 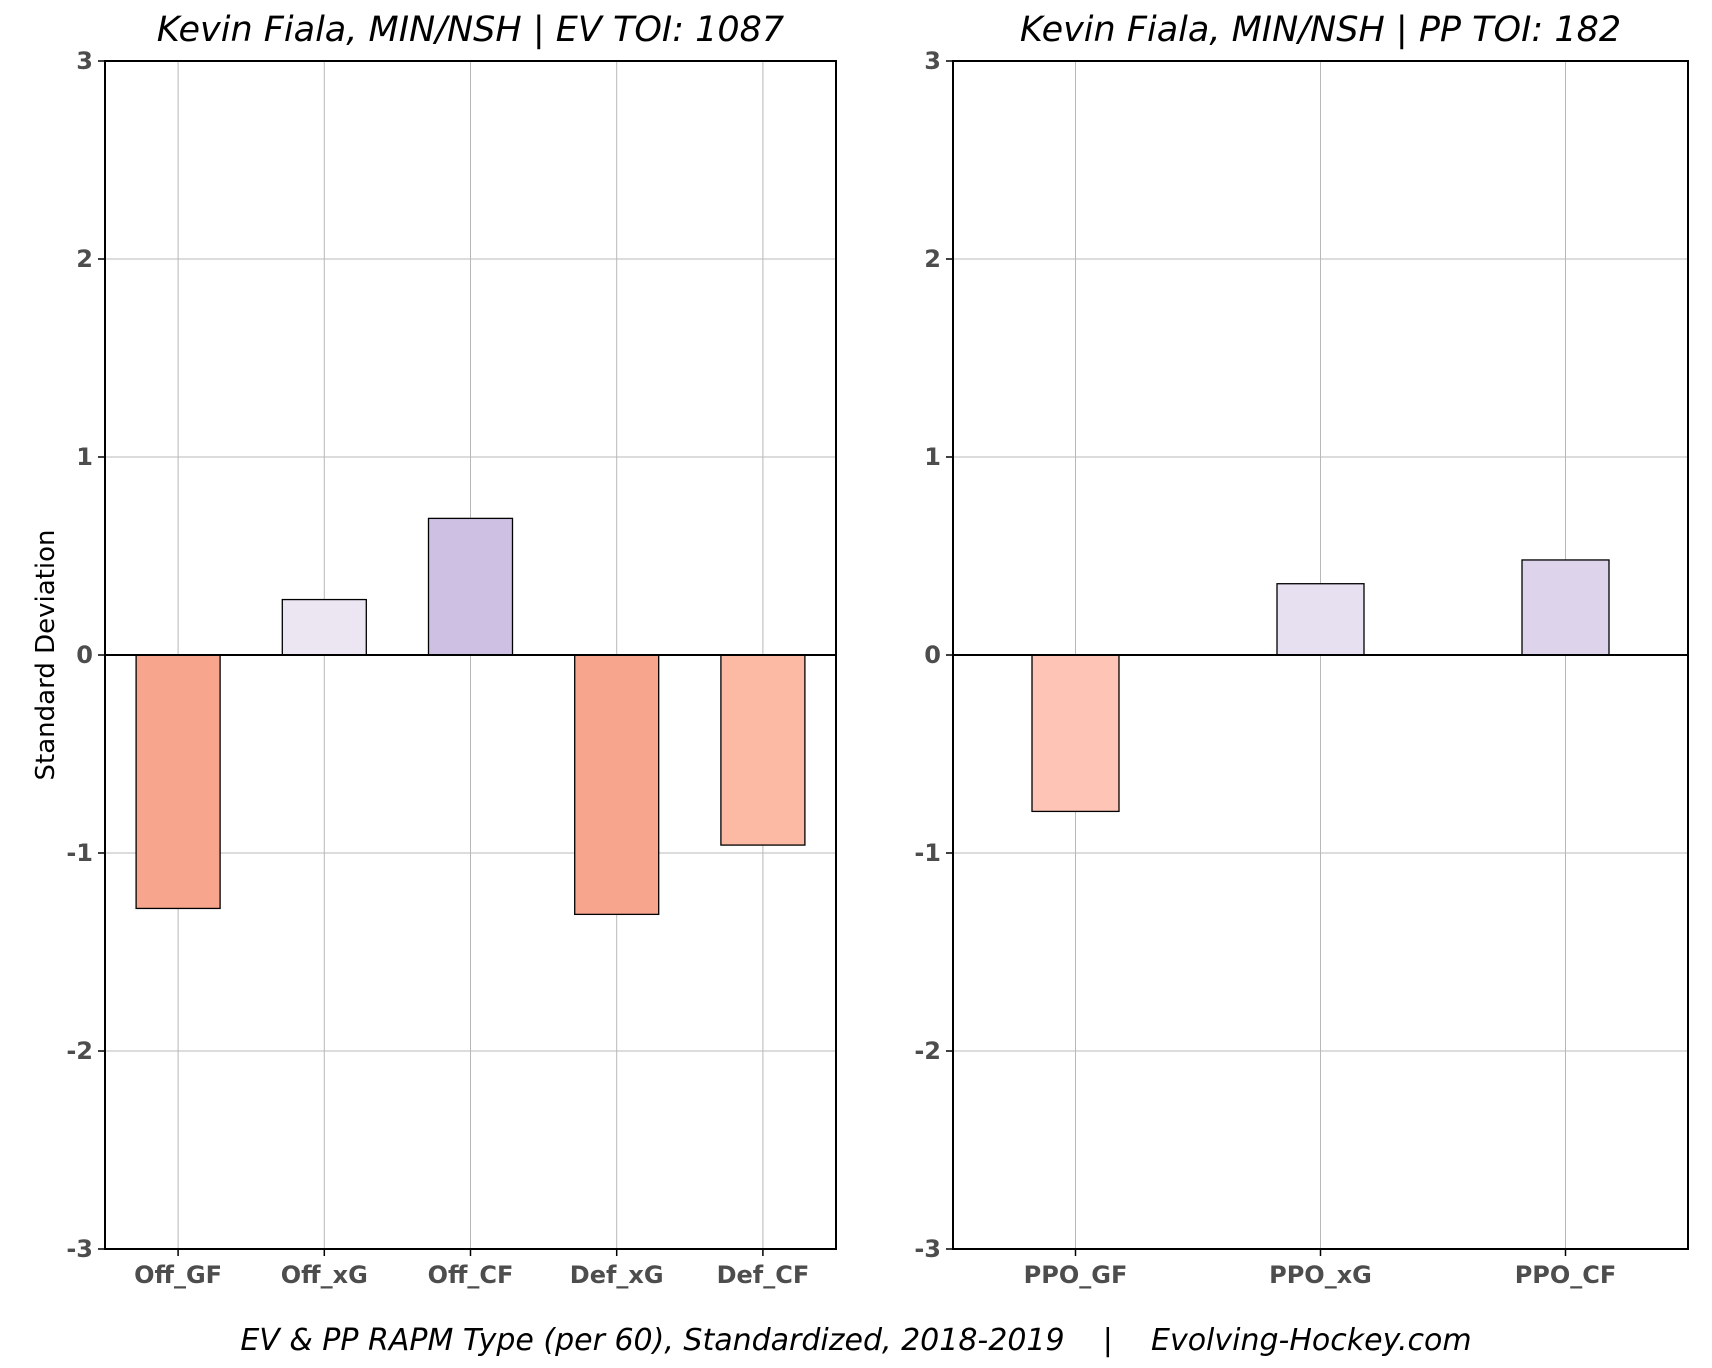 What do you see at coordinates (84, 61) in the screenshot?
I see `ev-y-tick-label: 3` at bounding box center [84, 61].